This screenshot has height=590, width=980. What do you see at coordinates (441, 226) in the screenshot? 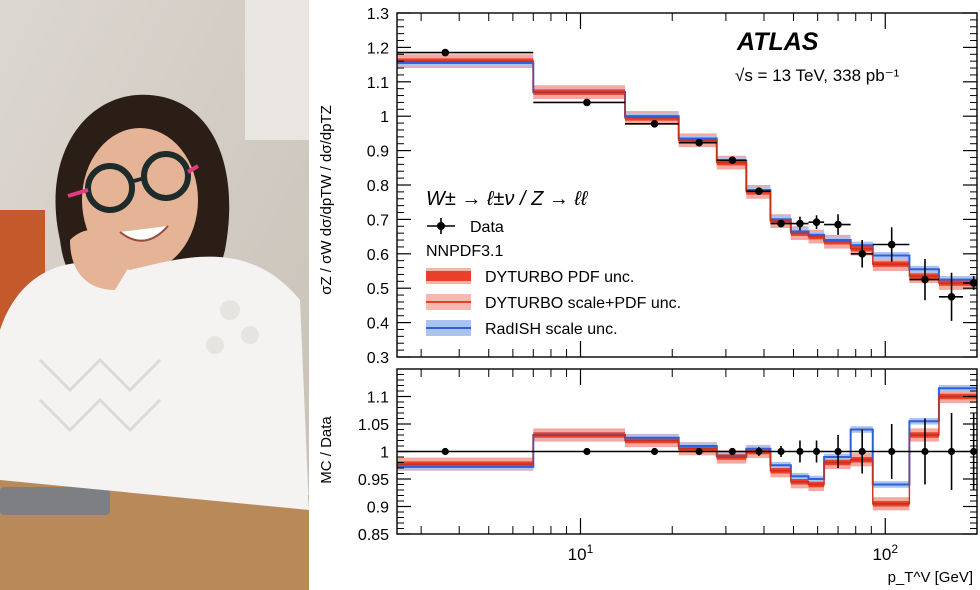
I see `legend-data-marker` at bounding box center [441, 226].